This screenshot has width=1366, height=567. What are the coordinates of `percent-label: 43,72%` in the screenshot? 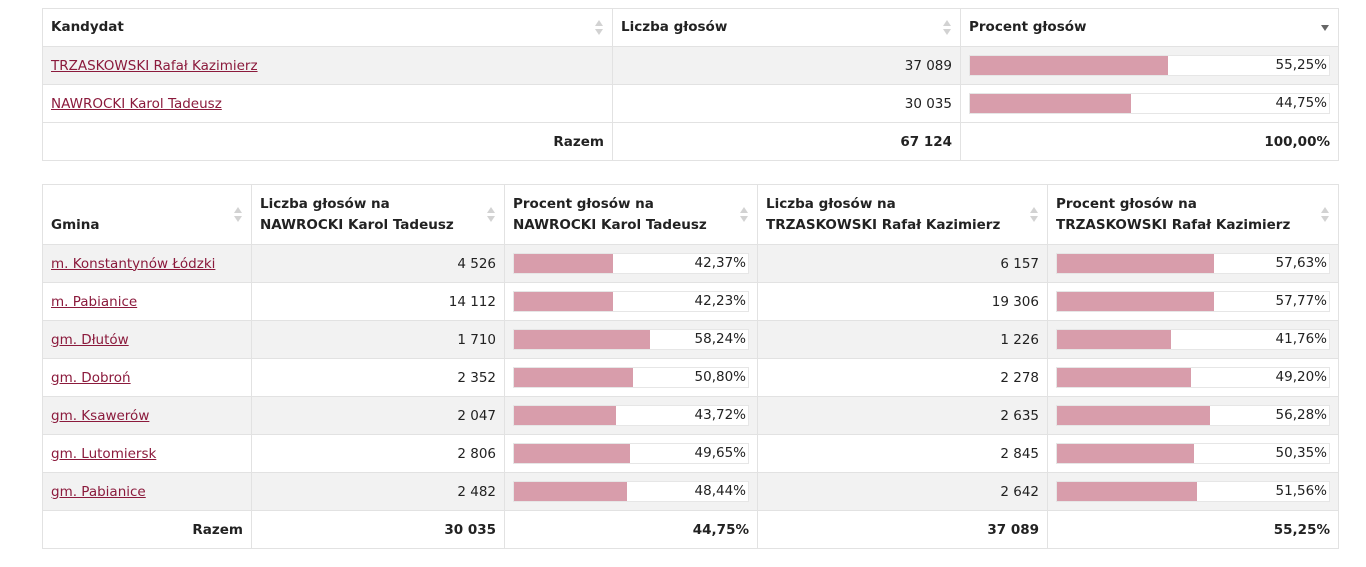 It's located at (720, 415).